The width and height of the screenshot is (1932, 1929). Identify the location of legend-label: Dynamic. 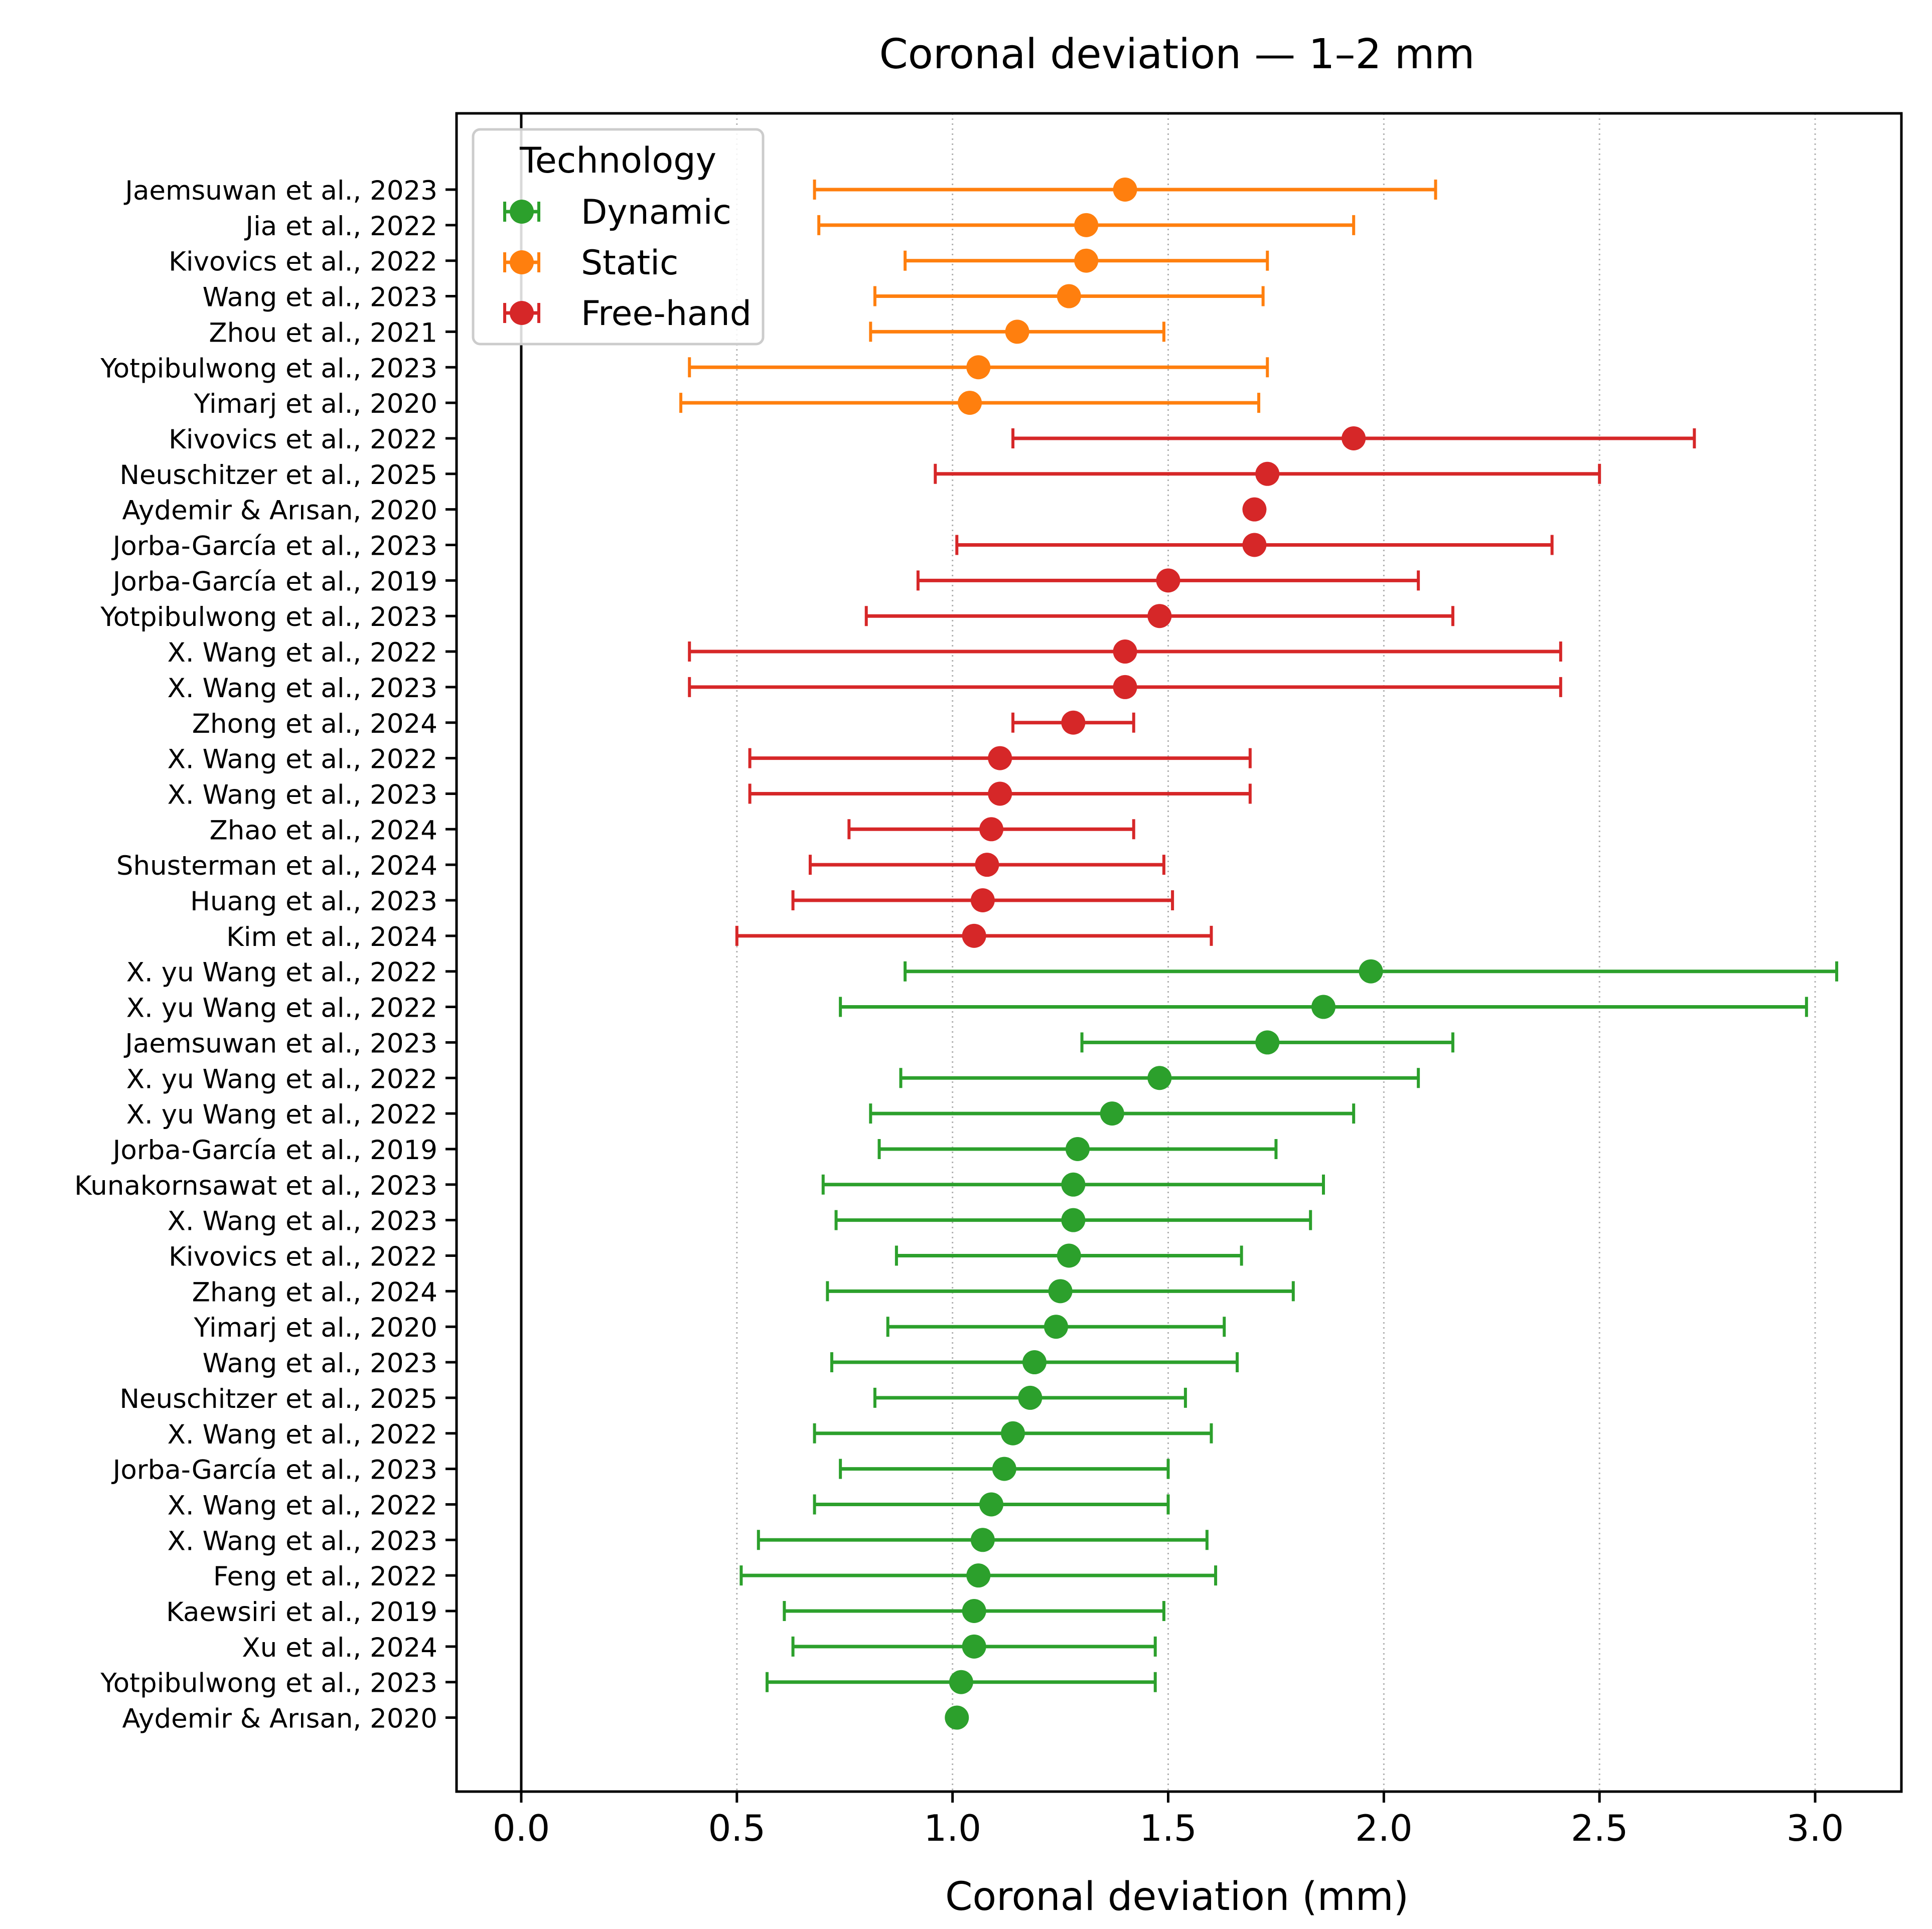
(656, 212).